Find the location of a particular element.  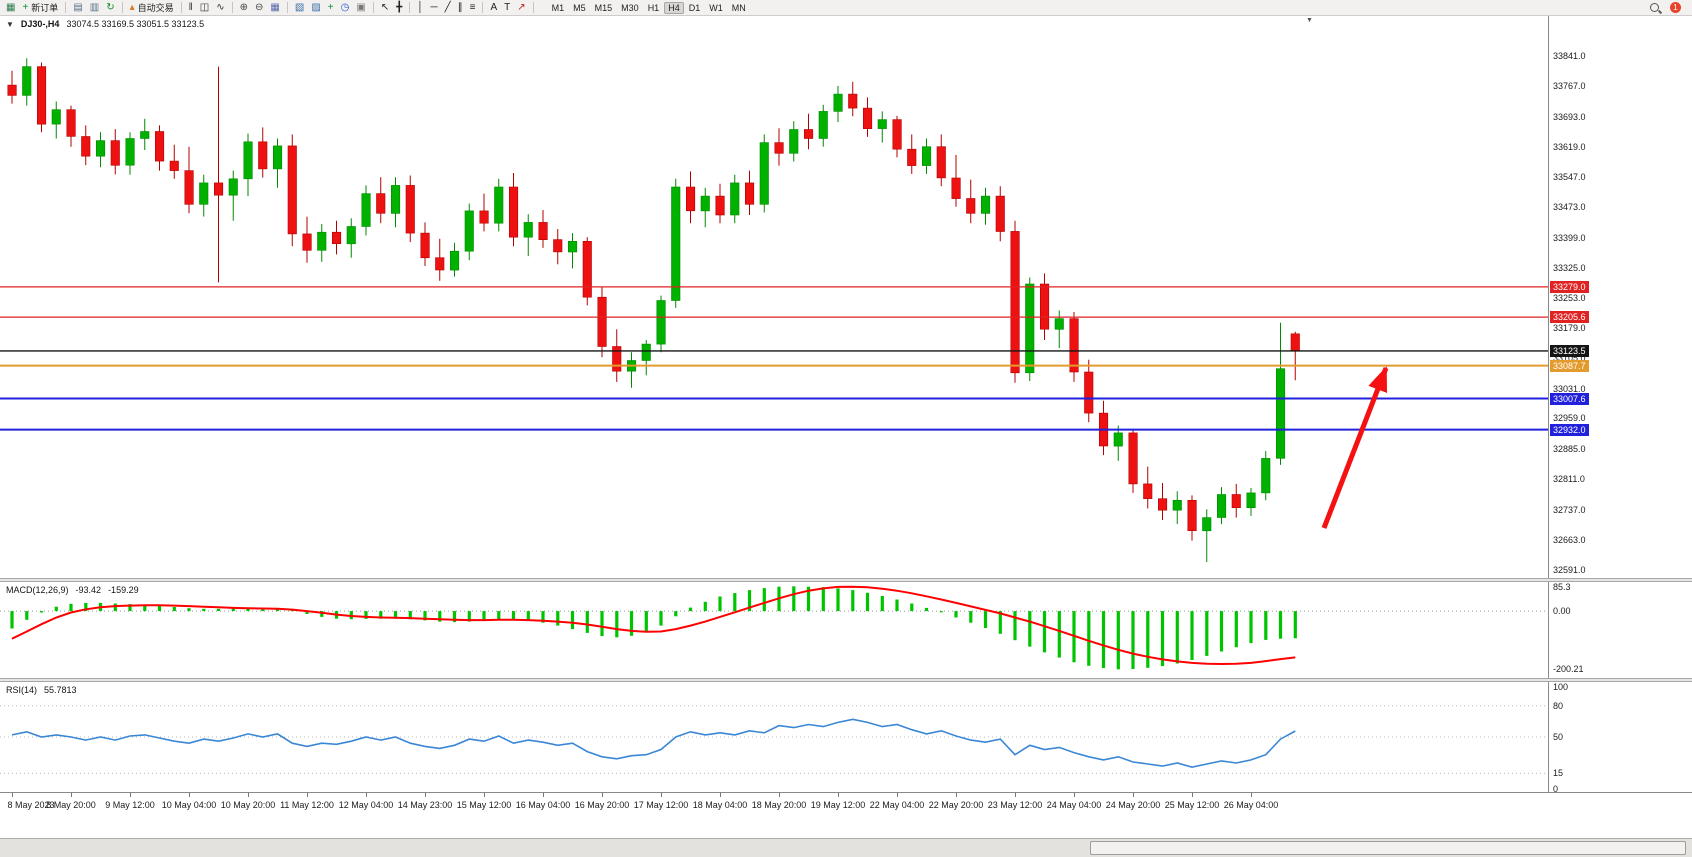

indicator-plus-icon: + is located at coordinates (330, 7).